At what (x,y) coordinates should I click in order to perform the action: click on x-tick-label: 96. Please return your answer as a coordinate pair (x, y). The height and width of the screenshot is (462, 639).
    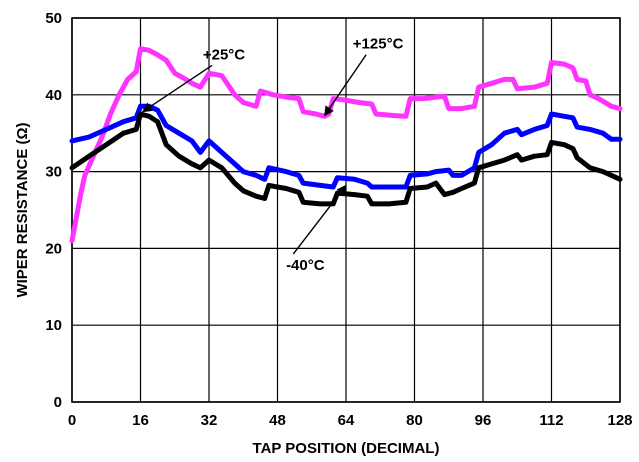
    Looking at the image, I should click on (483, 420).